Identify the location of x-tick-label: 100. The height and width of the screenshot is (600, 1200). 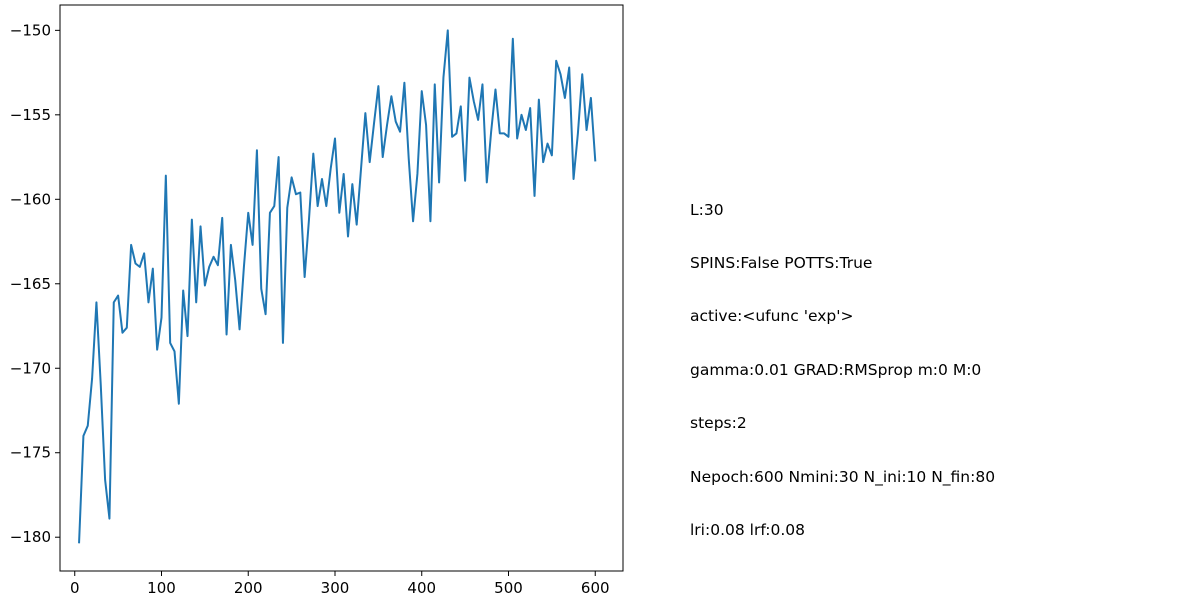
(161, 588).